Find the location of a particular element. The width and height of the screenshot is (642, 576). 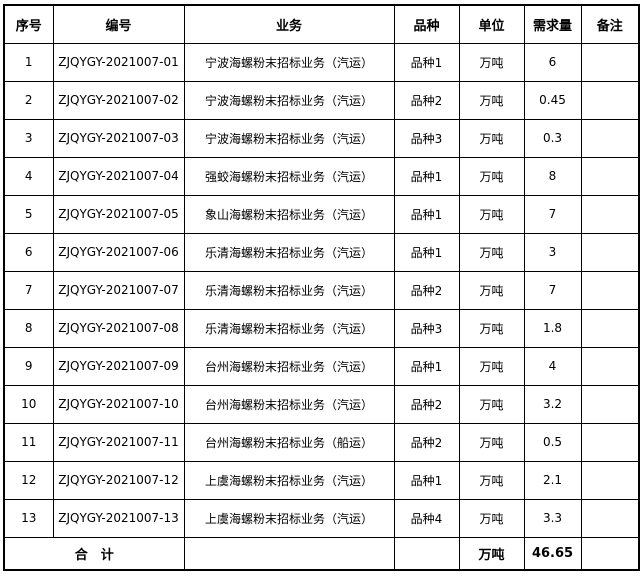

total-variety-cell is located at coordinates (426, 553).